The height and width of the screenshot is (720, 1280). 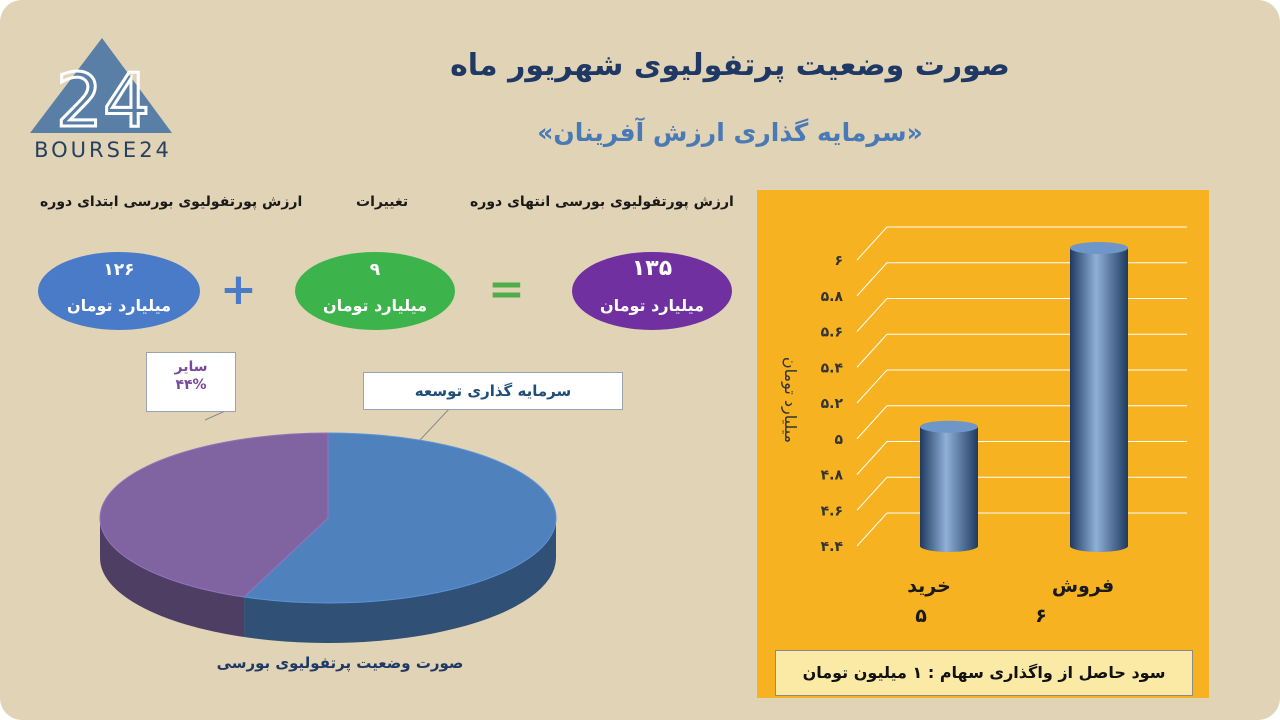 What do you see at coordinates (790, 400) in the screenshot?
I see `y-axis-label: میلیارد تومان` at bounding box center [790, 400].